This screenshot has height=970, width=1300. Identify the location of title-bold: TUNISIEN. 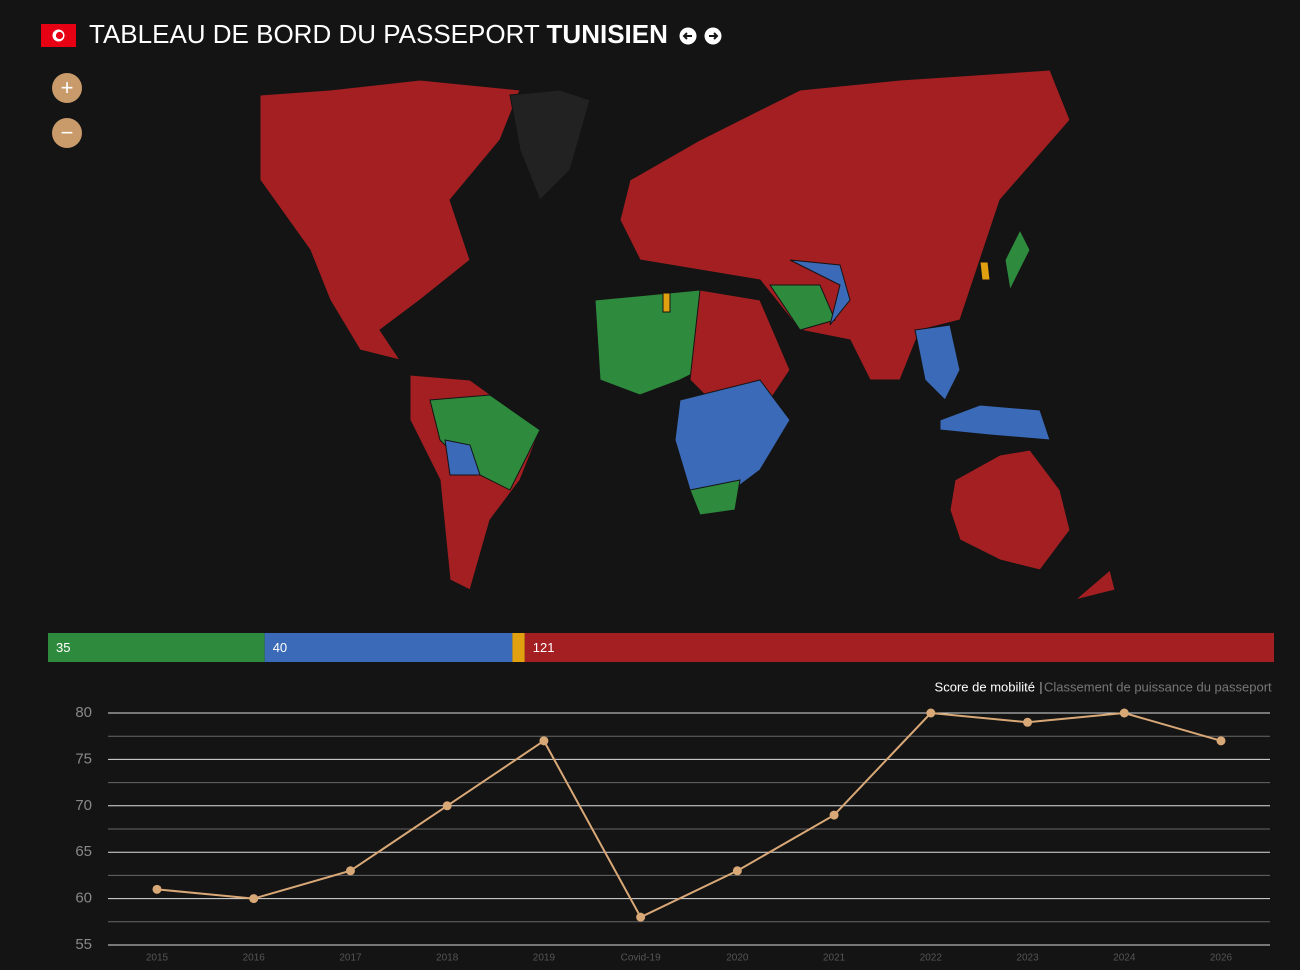
(607, 34).